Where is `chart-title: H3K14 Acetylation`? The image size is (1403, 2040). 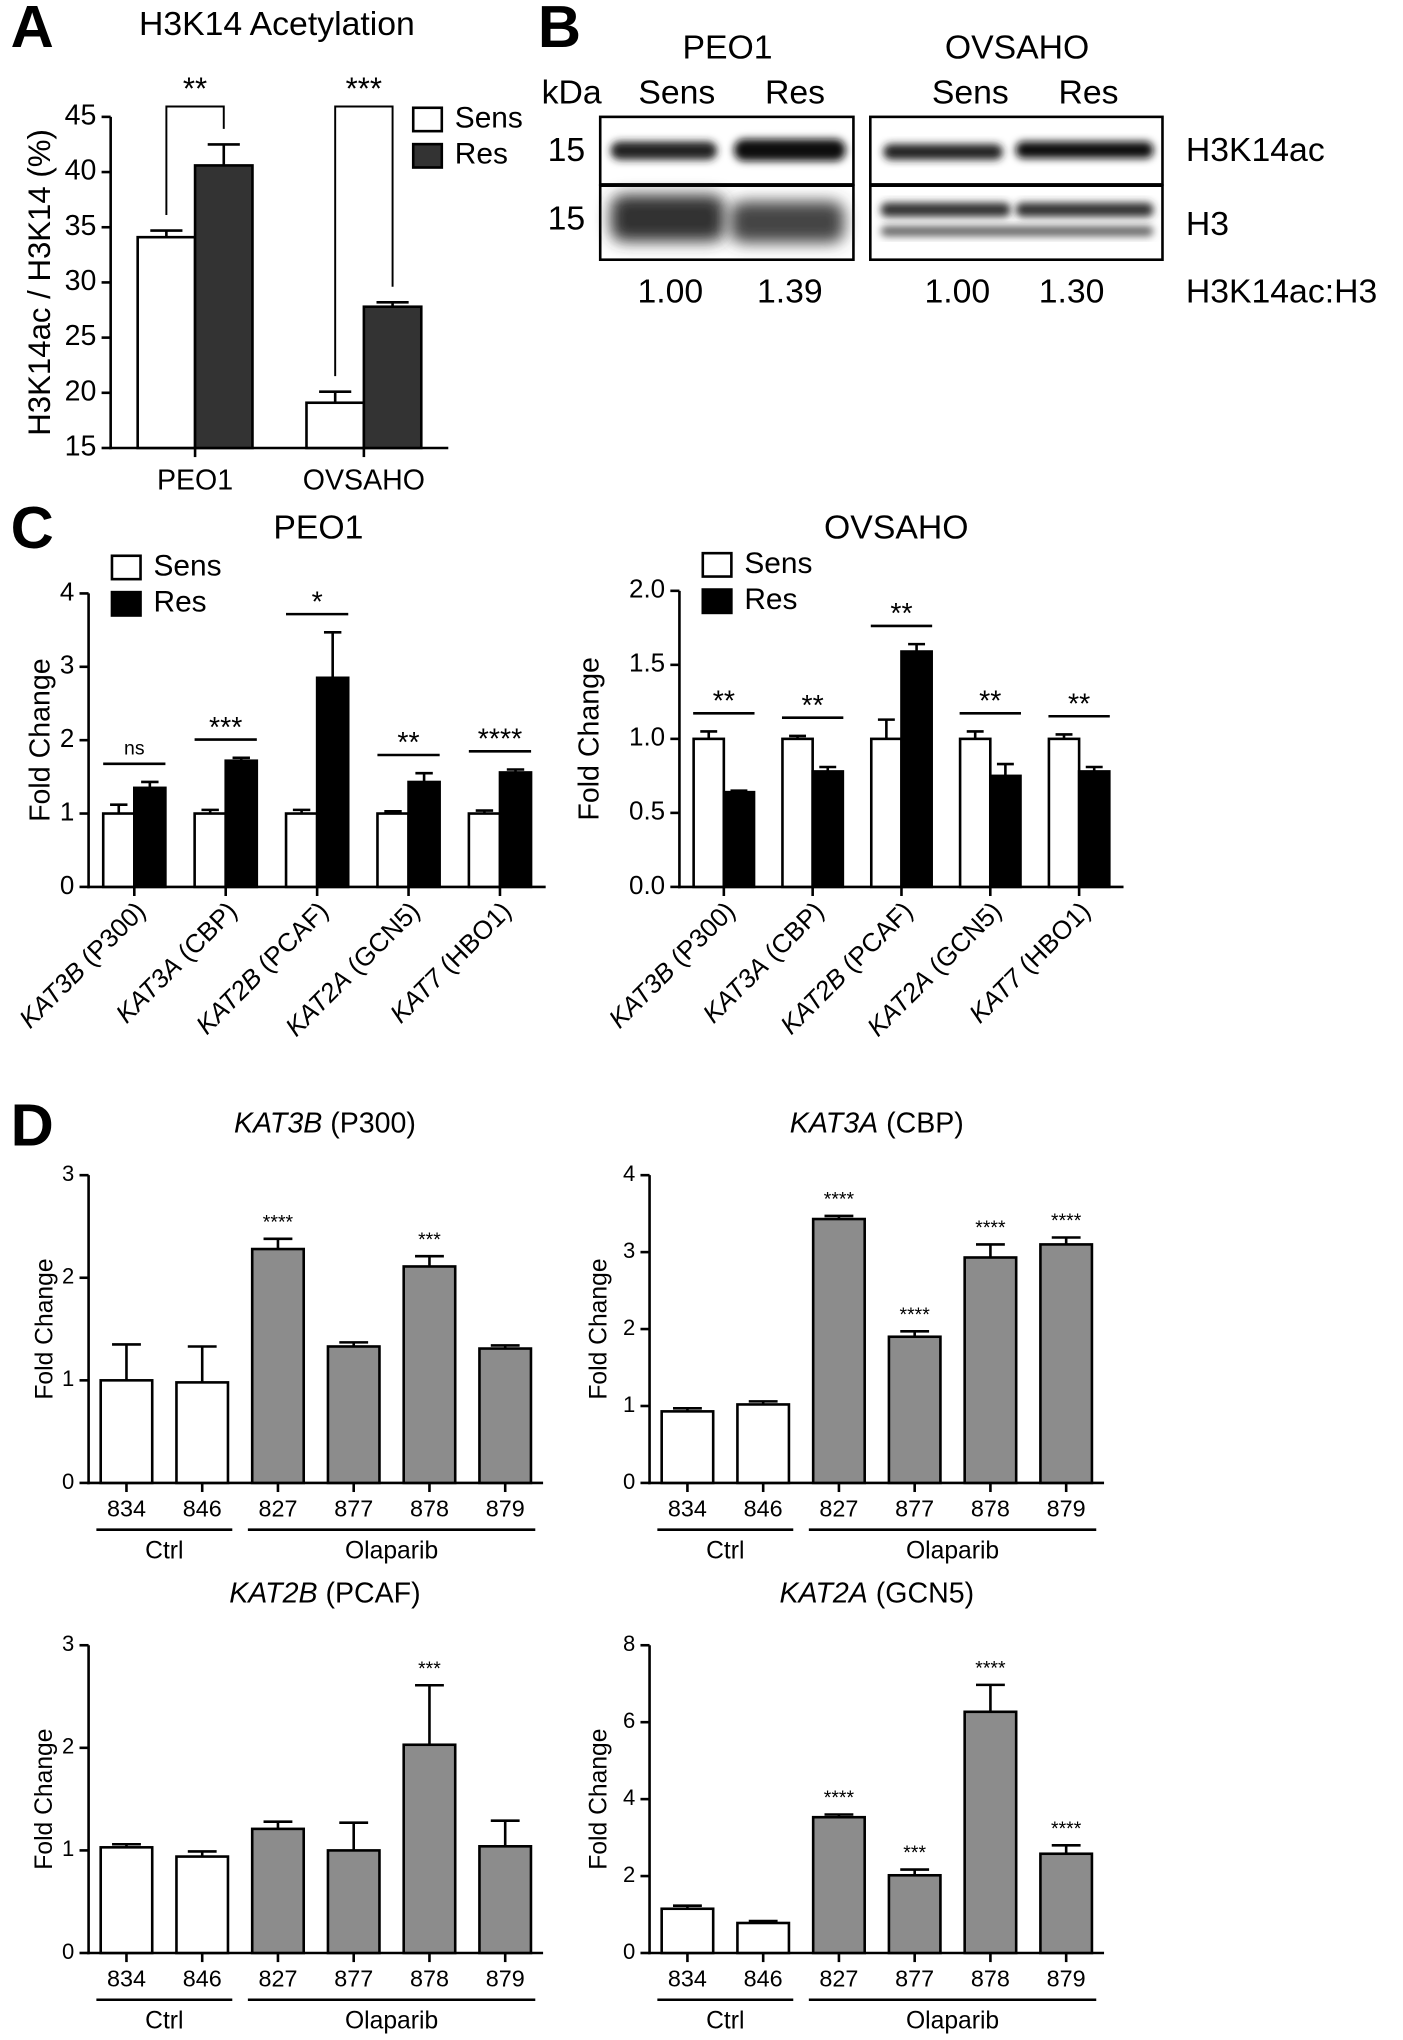 chart-title: H3K14 Acetylation is located at coordinates (277, 24).